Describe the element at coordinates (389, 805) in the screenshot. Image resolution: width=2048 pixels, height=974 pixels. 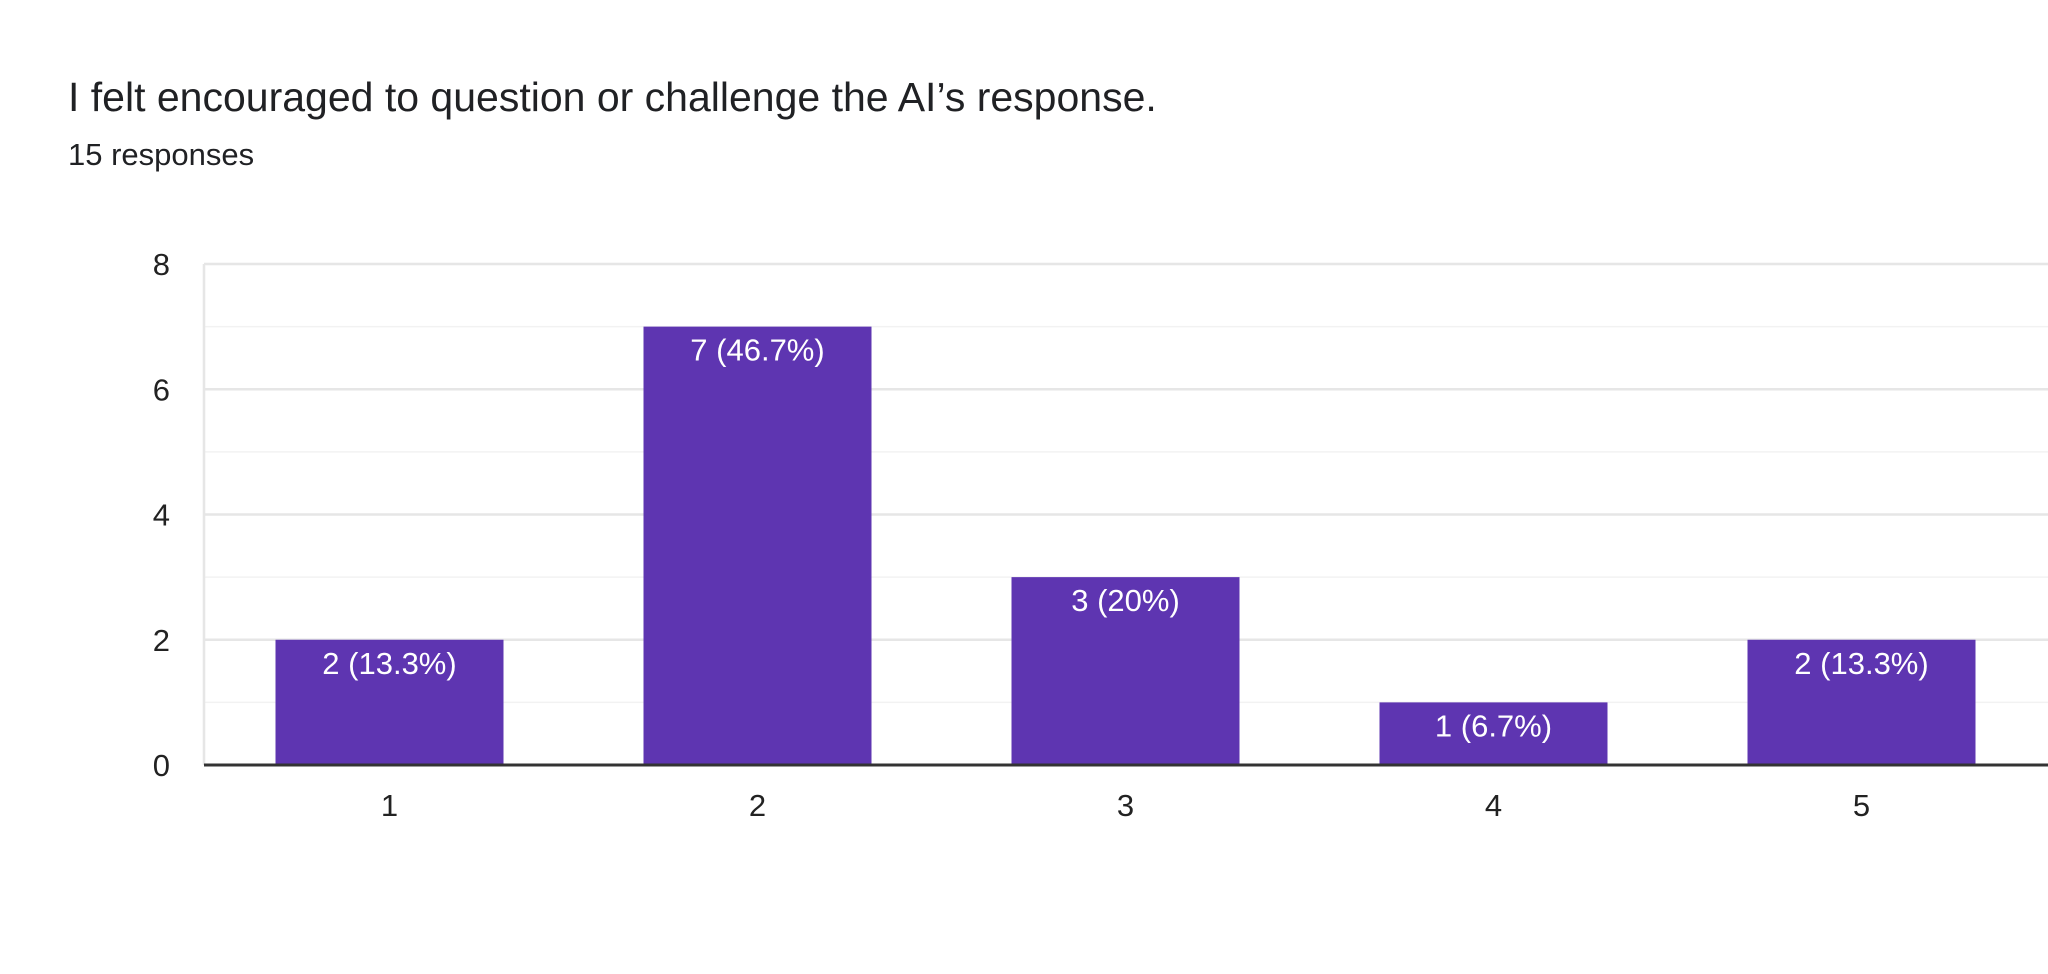
I see `x-tick-label: 1` at that location.